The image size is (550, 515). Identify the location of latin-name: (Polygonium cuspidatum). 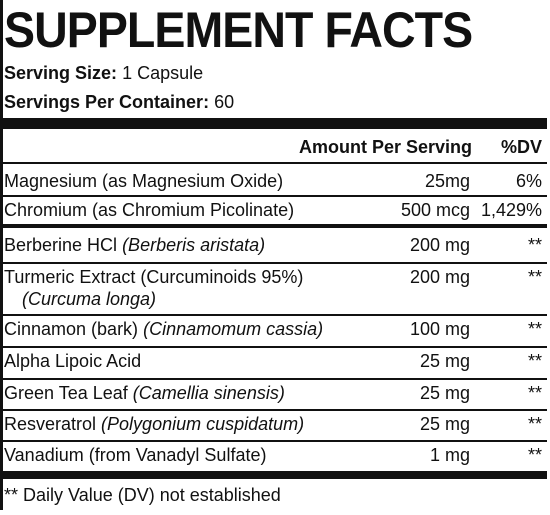
(203, 424).